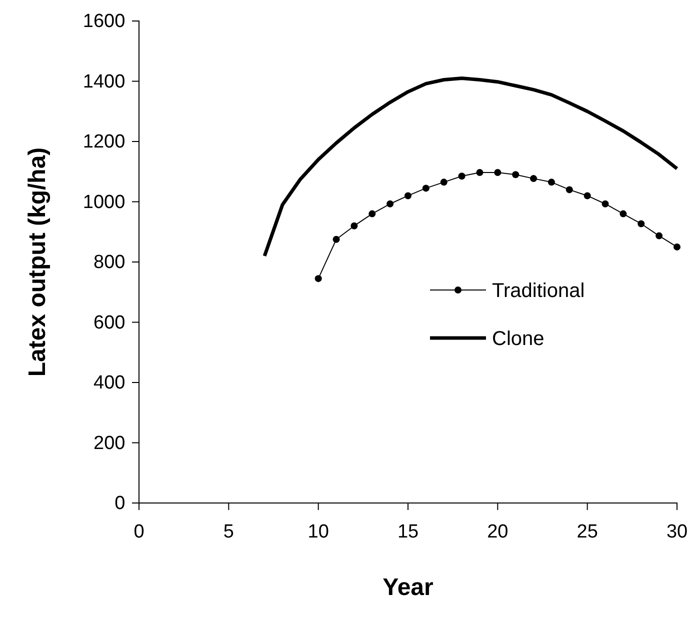 Image resolution: width=694 pixels, height=617 pixels. What do you see at coordinates (139, 532) in the screenshot?
I see `x-tick-label: 0` at bounding box center [139, 532].